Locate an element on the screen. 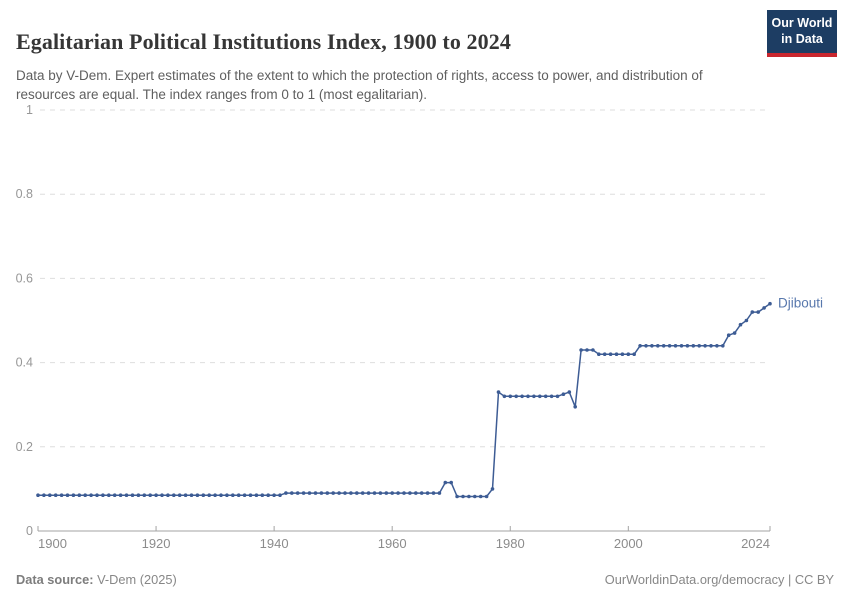 The width and height of the screenshot is (850, 600). y-axis-tick-label: 0 is located at coordinates (29, 531).